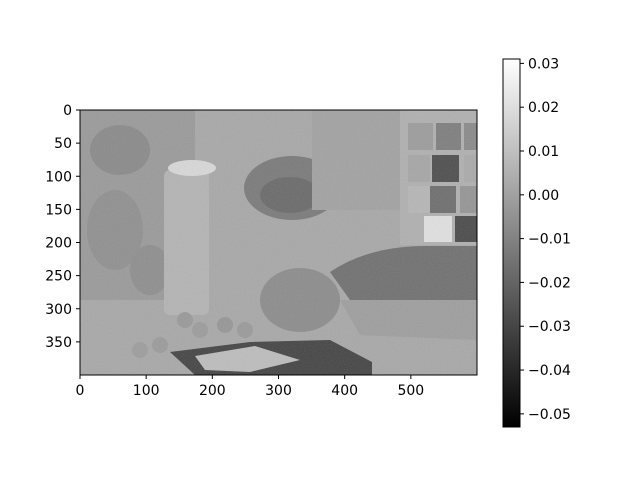  I want to click on y-tick-label: 300, so click(58, 310).